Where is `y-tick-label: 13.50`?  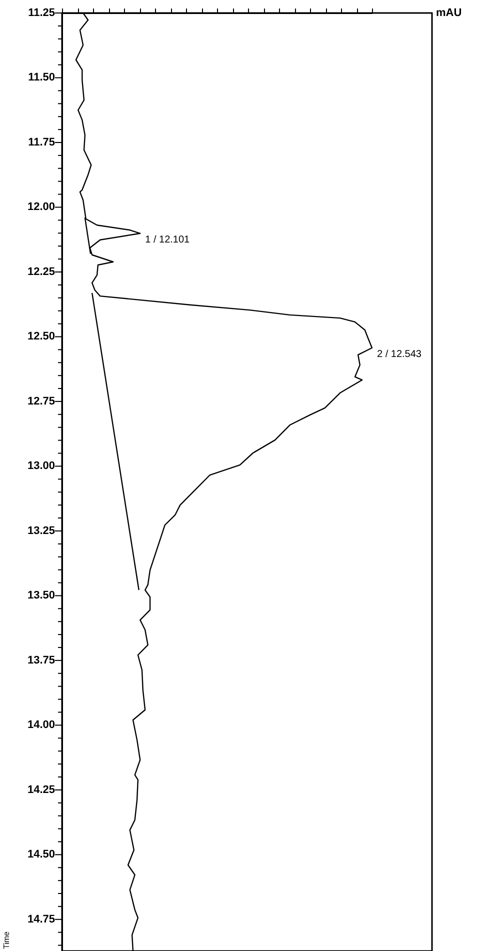
y-tick-label: 13.50 is located at coordinates (41, 596).